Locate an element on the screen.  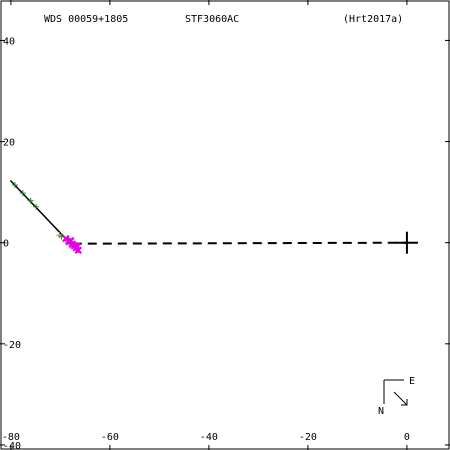
y-tick-label-0: 0 is located at coordinates (6, 244).